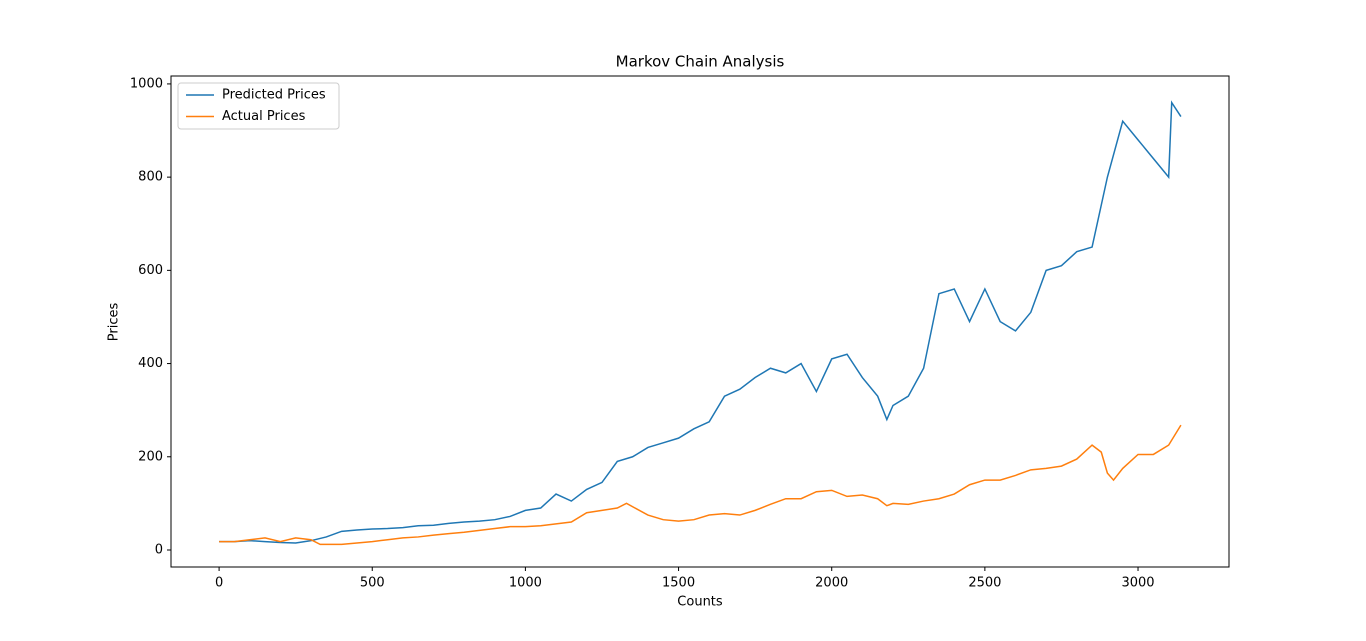 Image resolution: width=1366 pixels, height=641 pixels. I want to click on y-tick-label: 1000, so click(146, 83).